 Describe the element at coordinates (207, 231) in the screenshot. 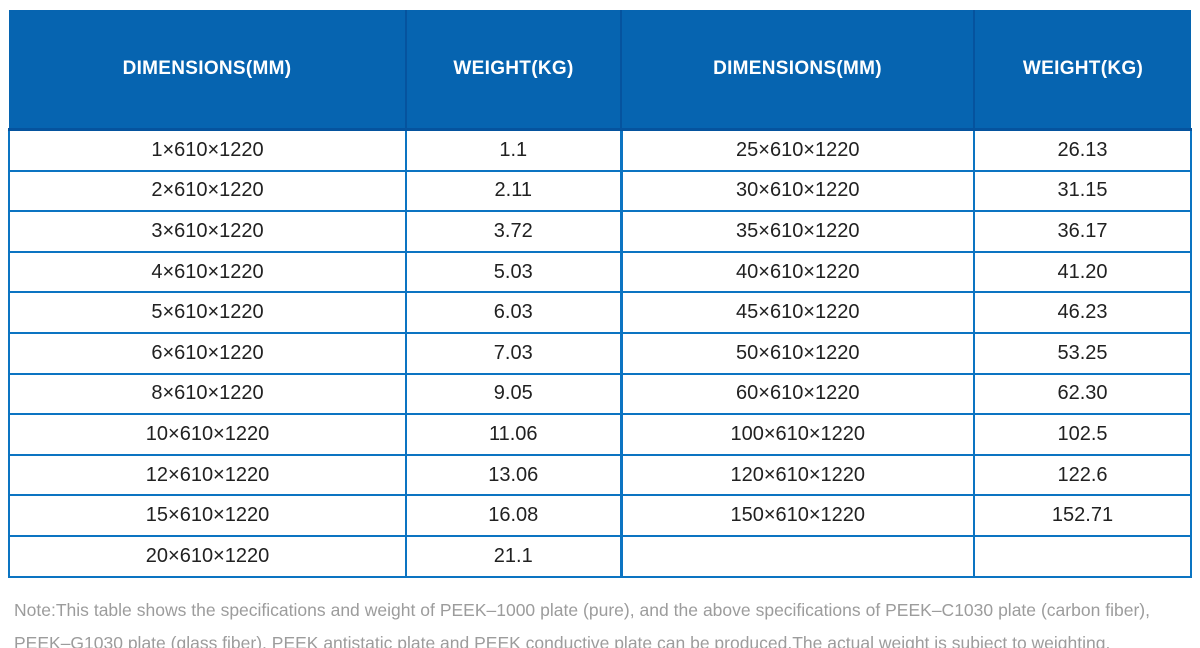

I see `table-cell: 3×610×1220` at that location.